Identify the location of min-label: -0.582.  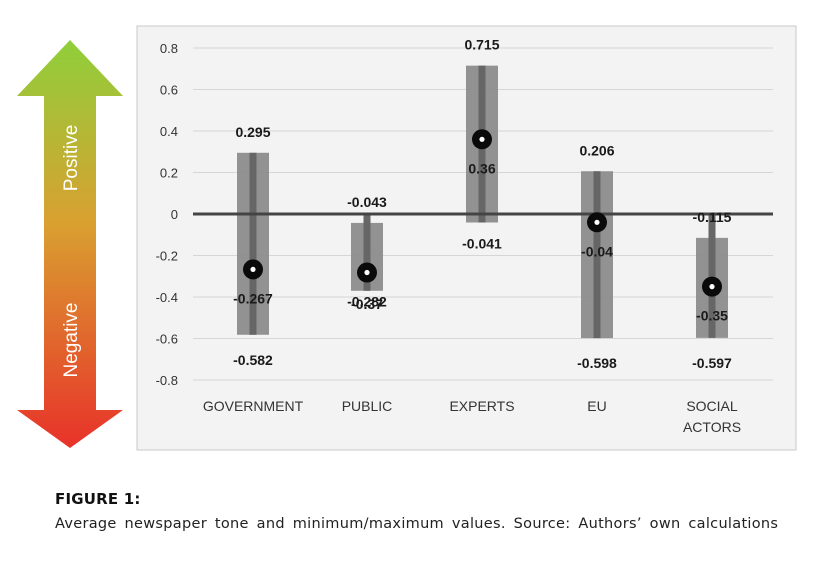
(253, 360).